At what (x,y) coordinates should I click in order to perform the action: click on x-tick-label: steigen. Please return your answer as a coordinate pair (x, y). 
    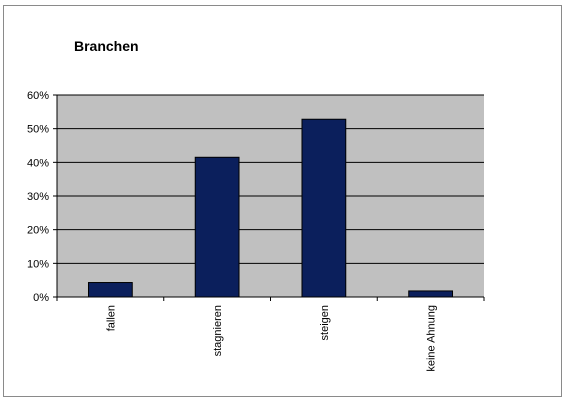
    Looking at the image, I should click on (325, 322).